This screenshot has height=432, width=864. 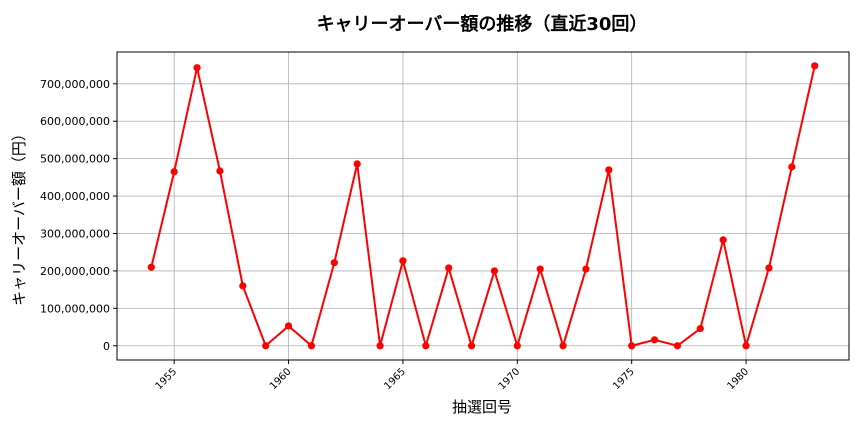 I want to click on y-tick-label: 700,000,000, so click(x=75, y=84).